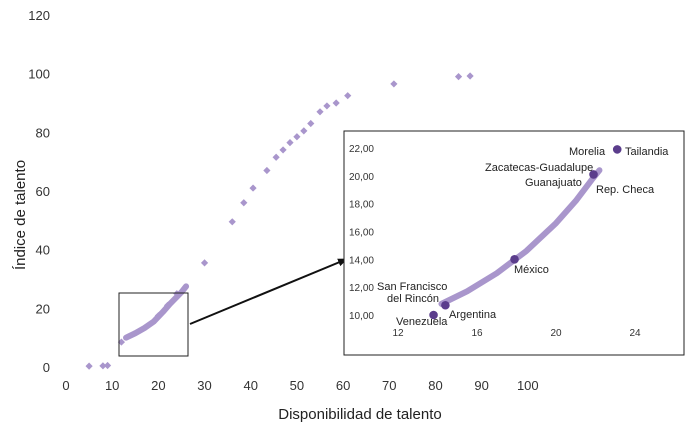  What do you see at coordinates (20, 215) in the screenshot?
I see `y-axis-title: Índice de talento` at bounding box center [20, 215].